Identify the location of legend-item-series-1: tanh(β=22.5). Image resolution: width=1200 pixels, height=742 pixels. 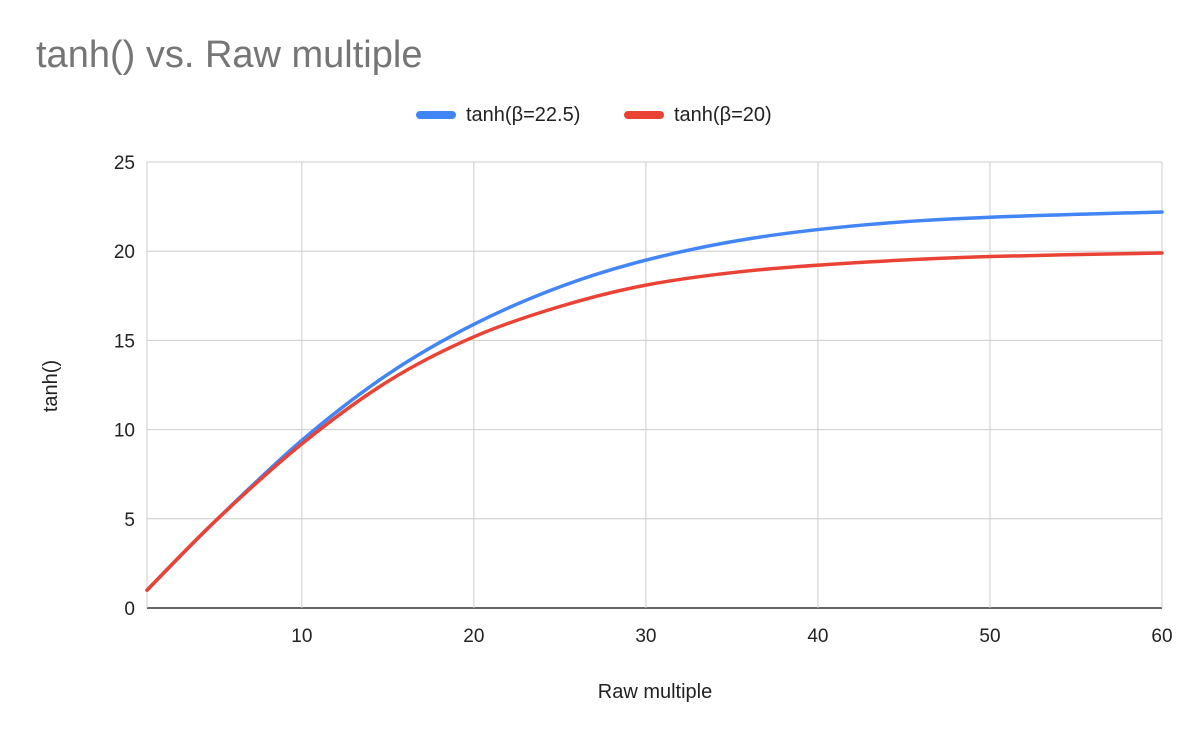
(498, 115).